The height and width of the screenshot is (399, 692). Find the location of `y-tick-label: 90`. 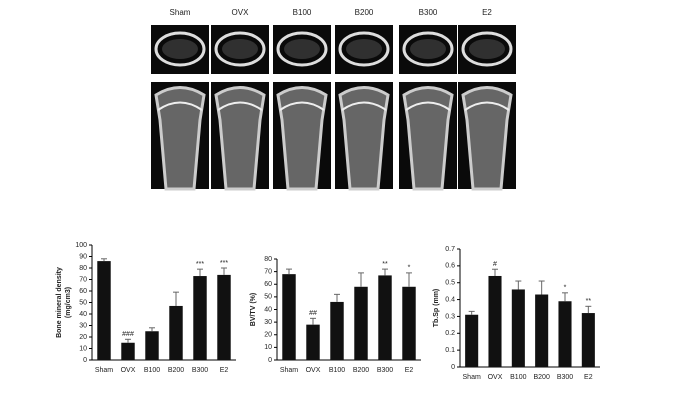

y-tick-label: 90 is located at coordinates (83, 256).